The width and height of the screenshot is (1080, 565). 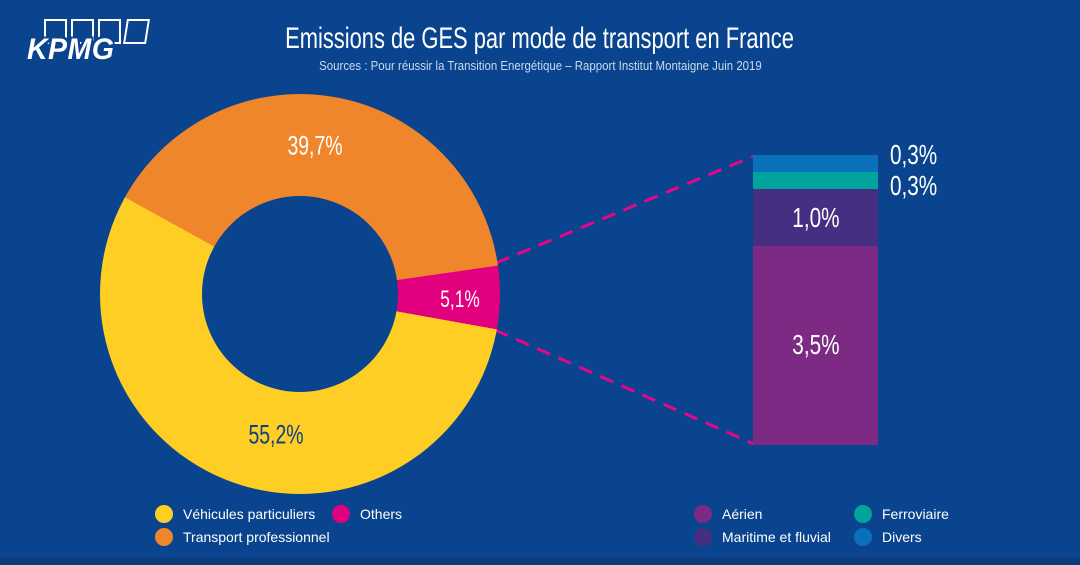 I want to click on bar-segment-maritime-et-fluvial: 1,0%, so click(x=815, y=217).